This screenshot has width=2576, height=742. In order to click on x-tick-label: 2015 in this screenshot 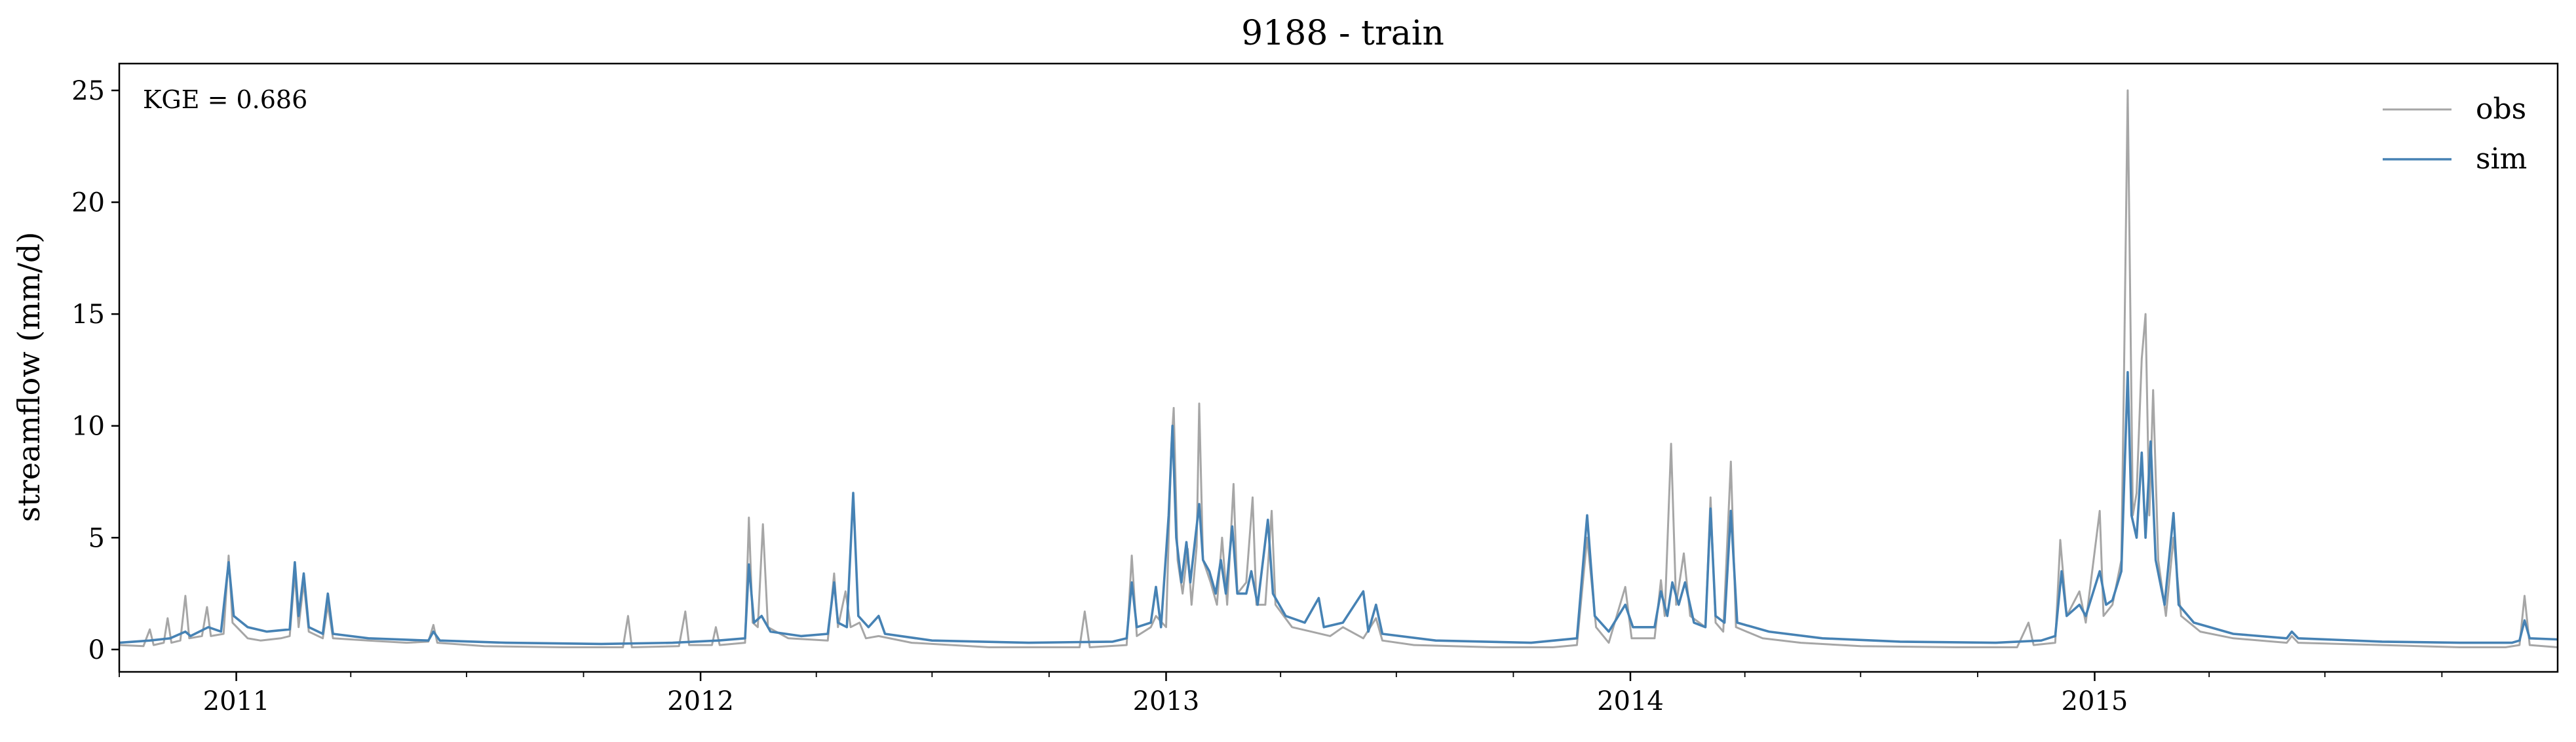, I will do `click(2095, 701)`.